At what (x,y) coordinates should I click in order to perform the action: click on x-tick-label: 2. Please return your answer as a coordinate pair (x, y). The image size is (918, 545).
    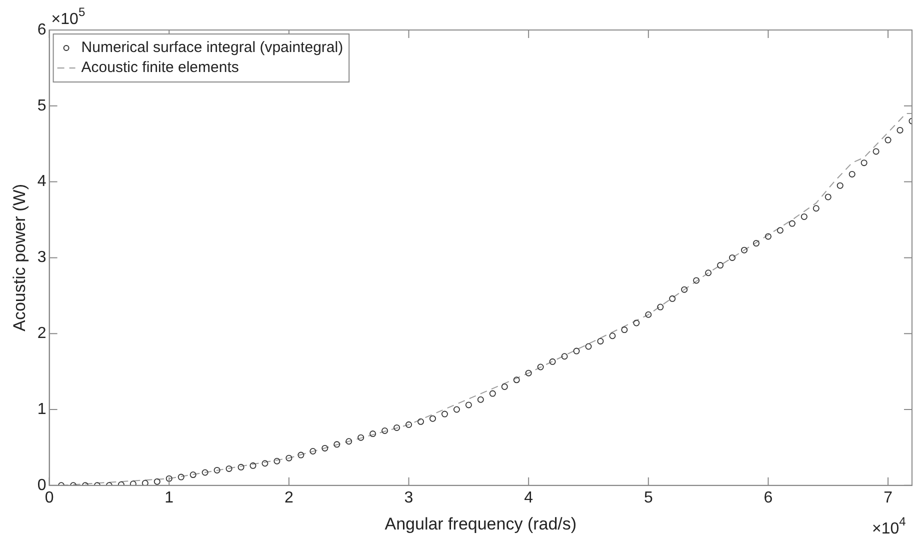
    Looking at the image, I should click on (289, 497).